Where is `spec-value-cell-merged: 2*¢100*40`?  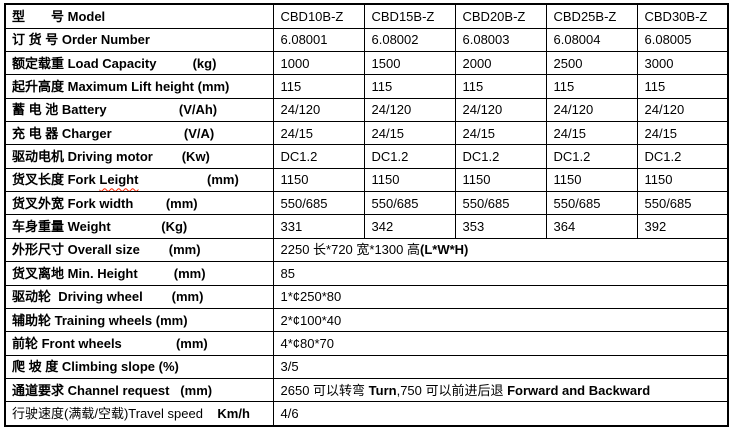
spec-value-cell-merged: 2*¢100*40 is located at coordinates (500, 320).